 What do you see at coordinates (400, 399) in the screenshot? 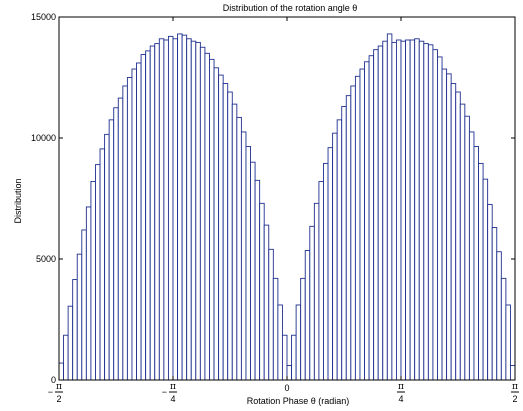
I see `x-tick-denominator: 4` at bounding box center [400, 399].